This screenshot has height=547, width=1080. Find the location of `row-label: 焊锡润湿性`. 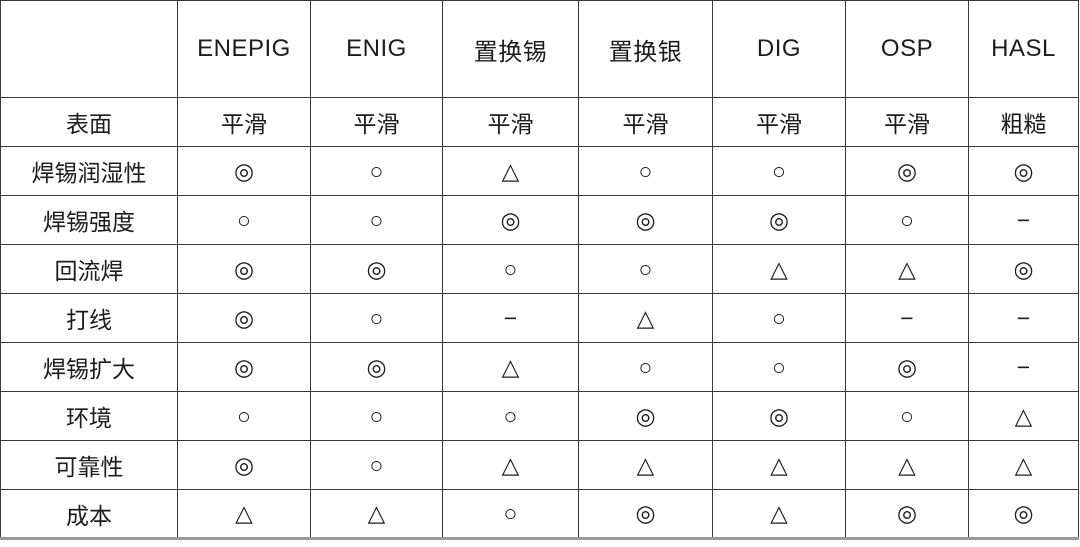

row-label: 焊锡润湿性 is located at coordinates (89, 171).